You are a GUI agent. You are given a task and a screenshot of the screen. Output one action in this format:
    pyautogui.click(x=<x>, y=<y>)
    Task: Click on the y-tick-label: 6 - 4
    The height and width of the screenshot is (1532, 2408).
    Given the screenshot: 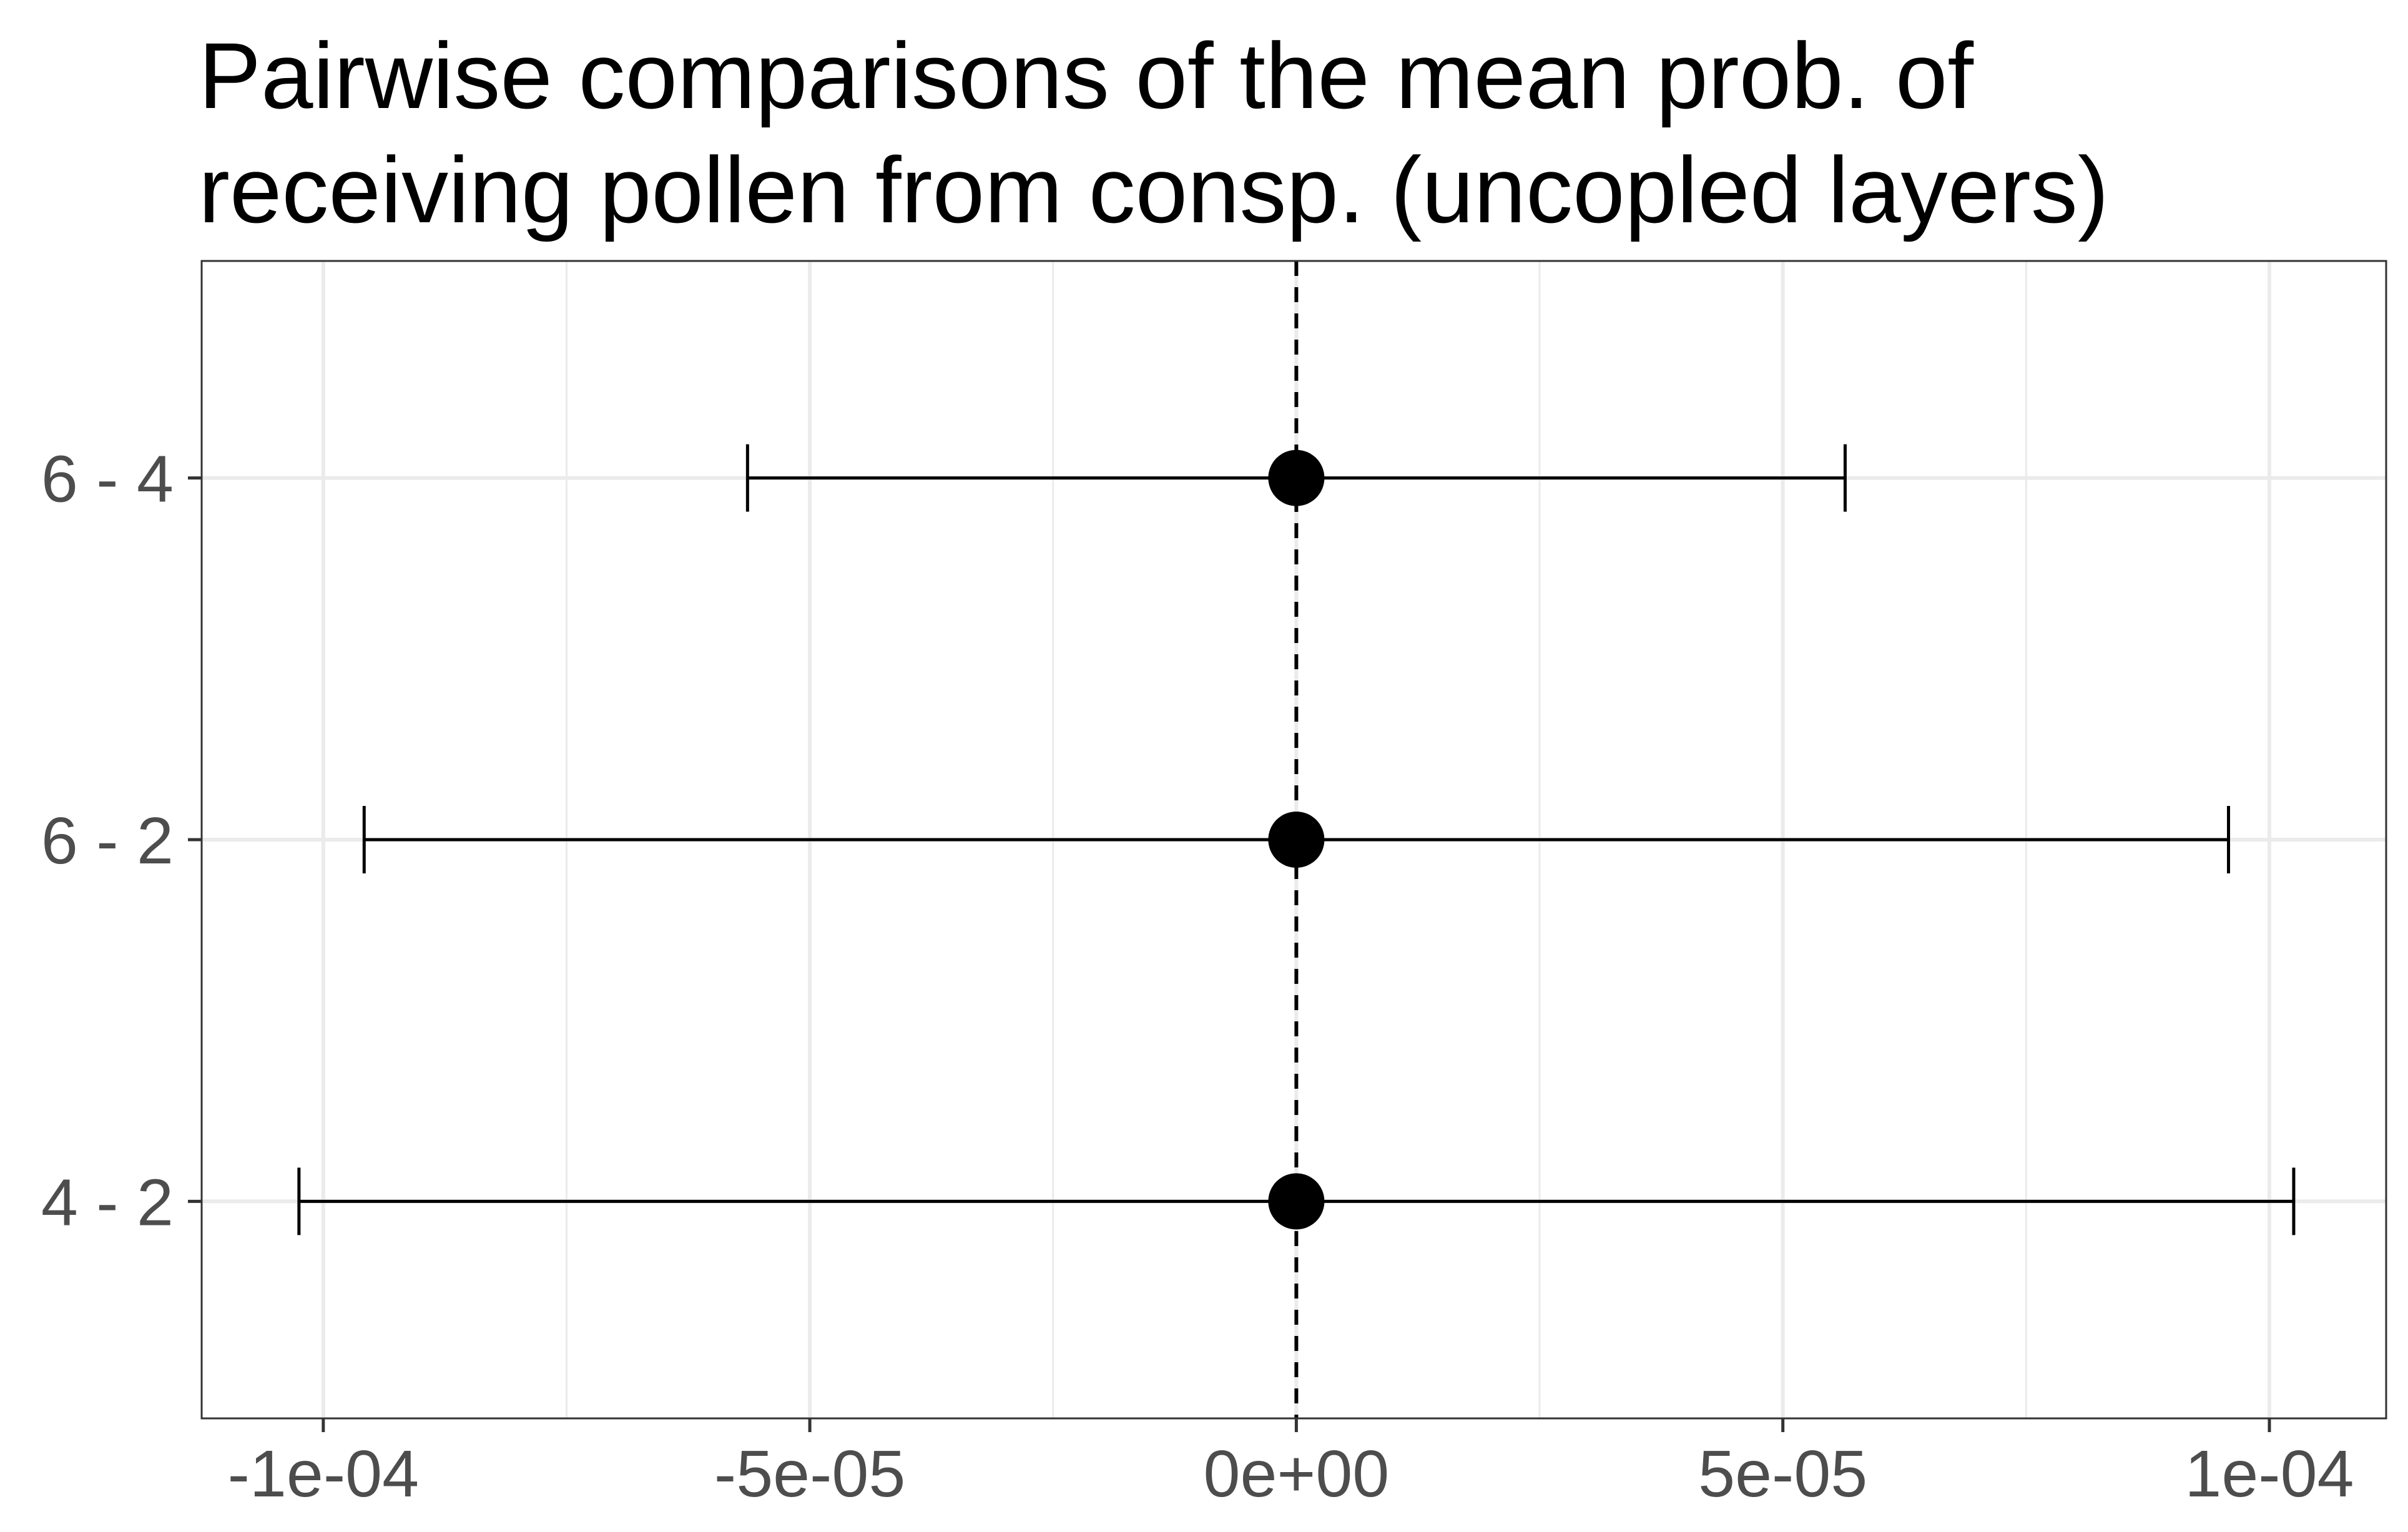 What is the action you would take?
    pyautogui.click(x=107, y=479)
    